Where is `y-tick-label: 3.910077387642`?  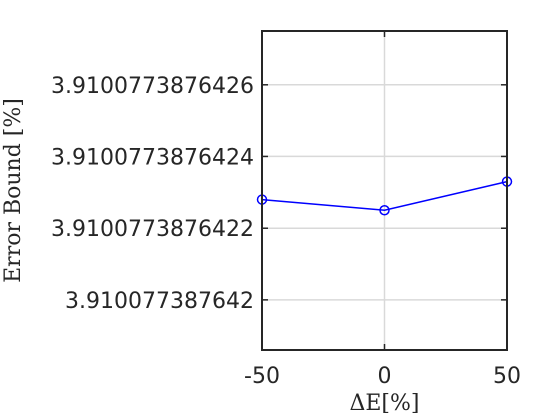
y-tick-label: 3.910077387642 is located at coordinates (159, 301).